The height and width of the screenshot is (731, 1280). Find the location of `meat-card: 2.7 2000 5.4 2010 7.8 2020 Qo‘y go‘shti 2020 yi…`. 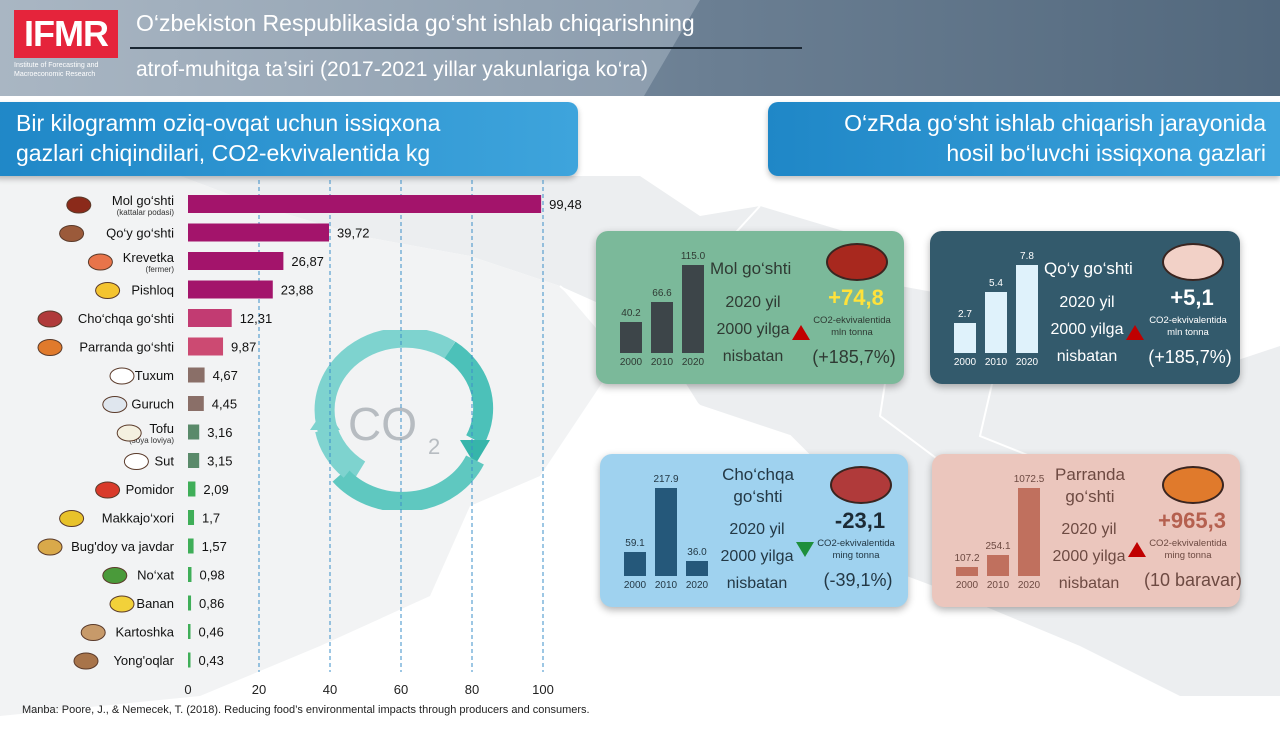

meat-card: 2.7 2000 5.4 2010 7.8 2020 Qo‘y go‘shti 2020 yi… is located at coordinates (1085, 307).